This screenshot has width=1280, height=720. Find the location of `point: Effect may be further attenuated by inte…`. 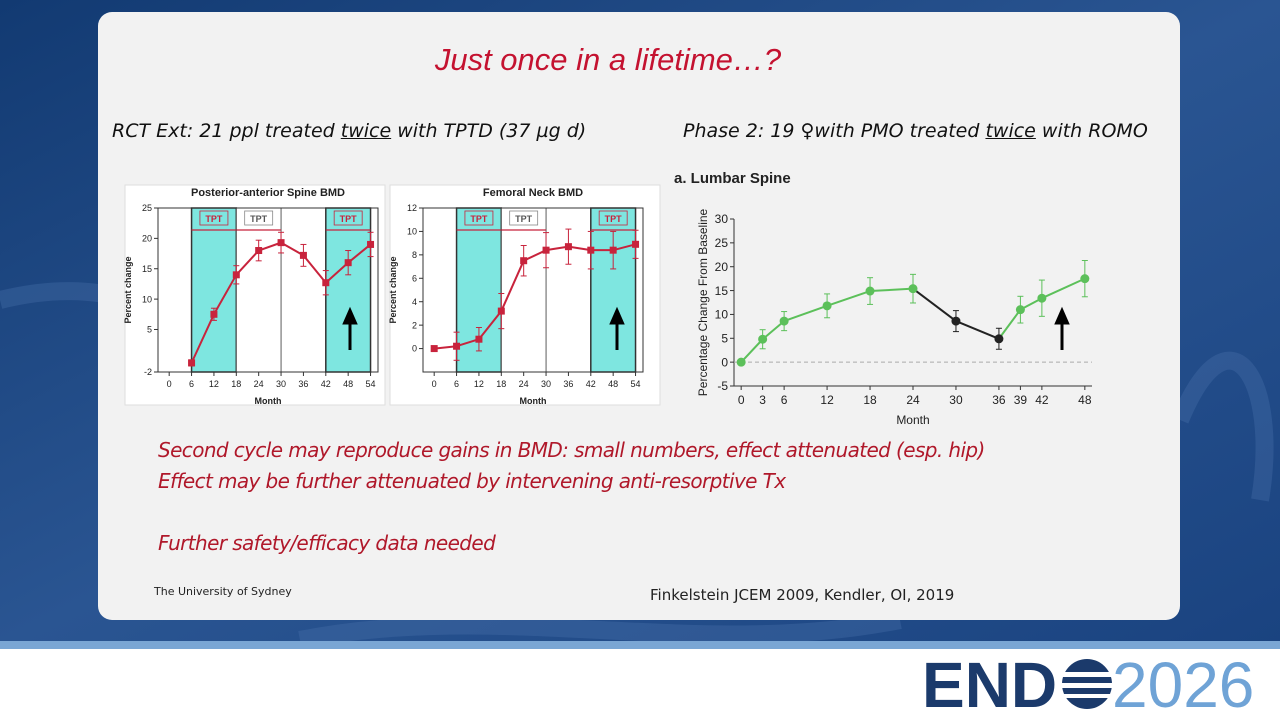

point: Effect may be further attenuated by inte… is located at coordinates (472, 481).